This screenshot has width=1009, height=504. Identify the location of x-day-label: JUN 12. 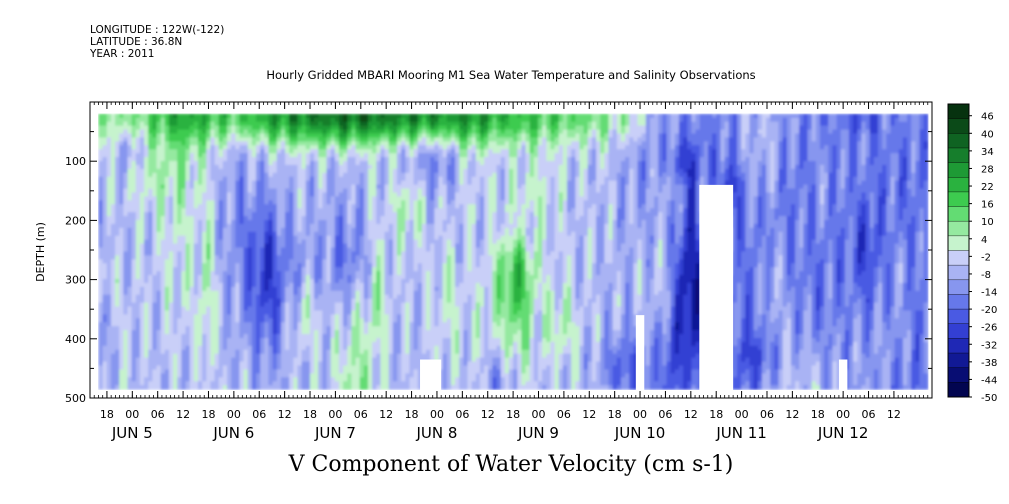
(842, 433).